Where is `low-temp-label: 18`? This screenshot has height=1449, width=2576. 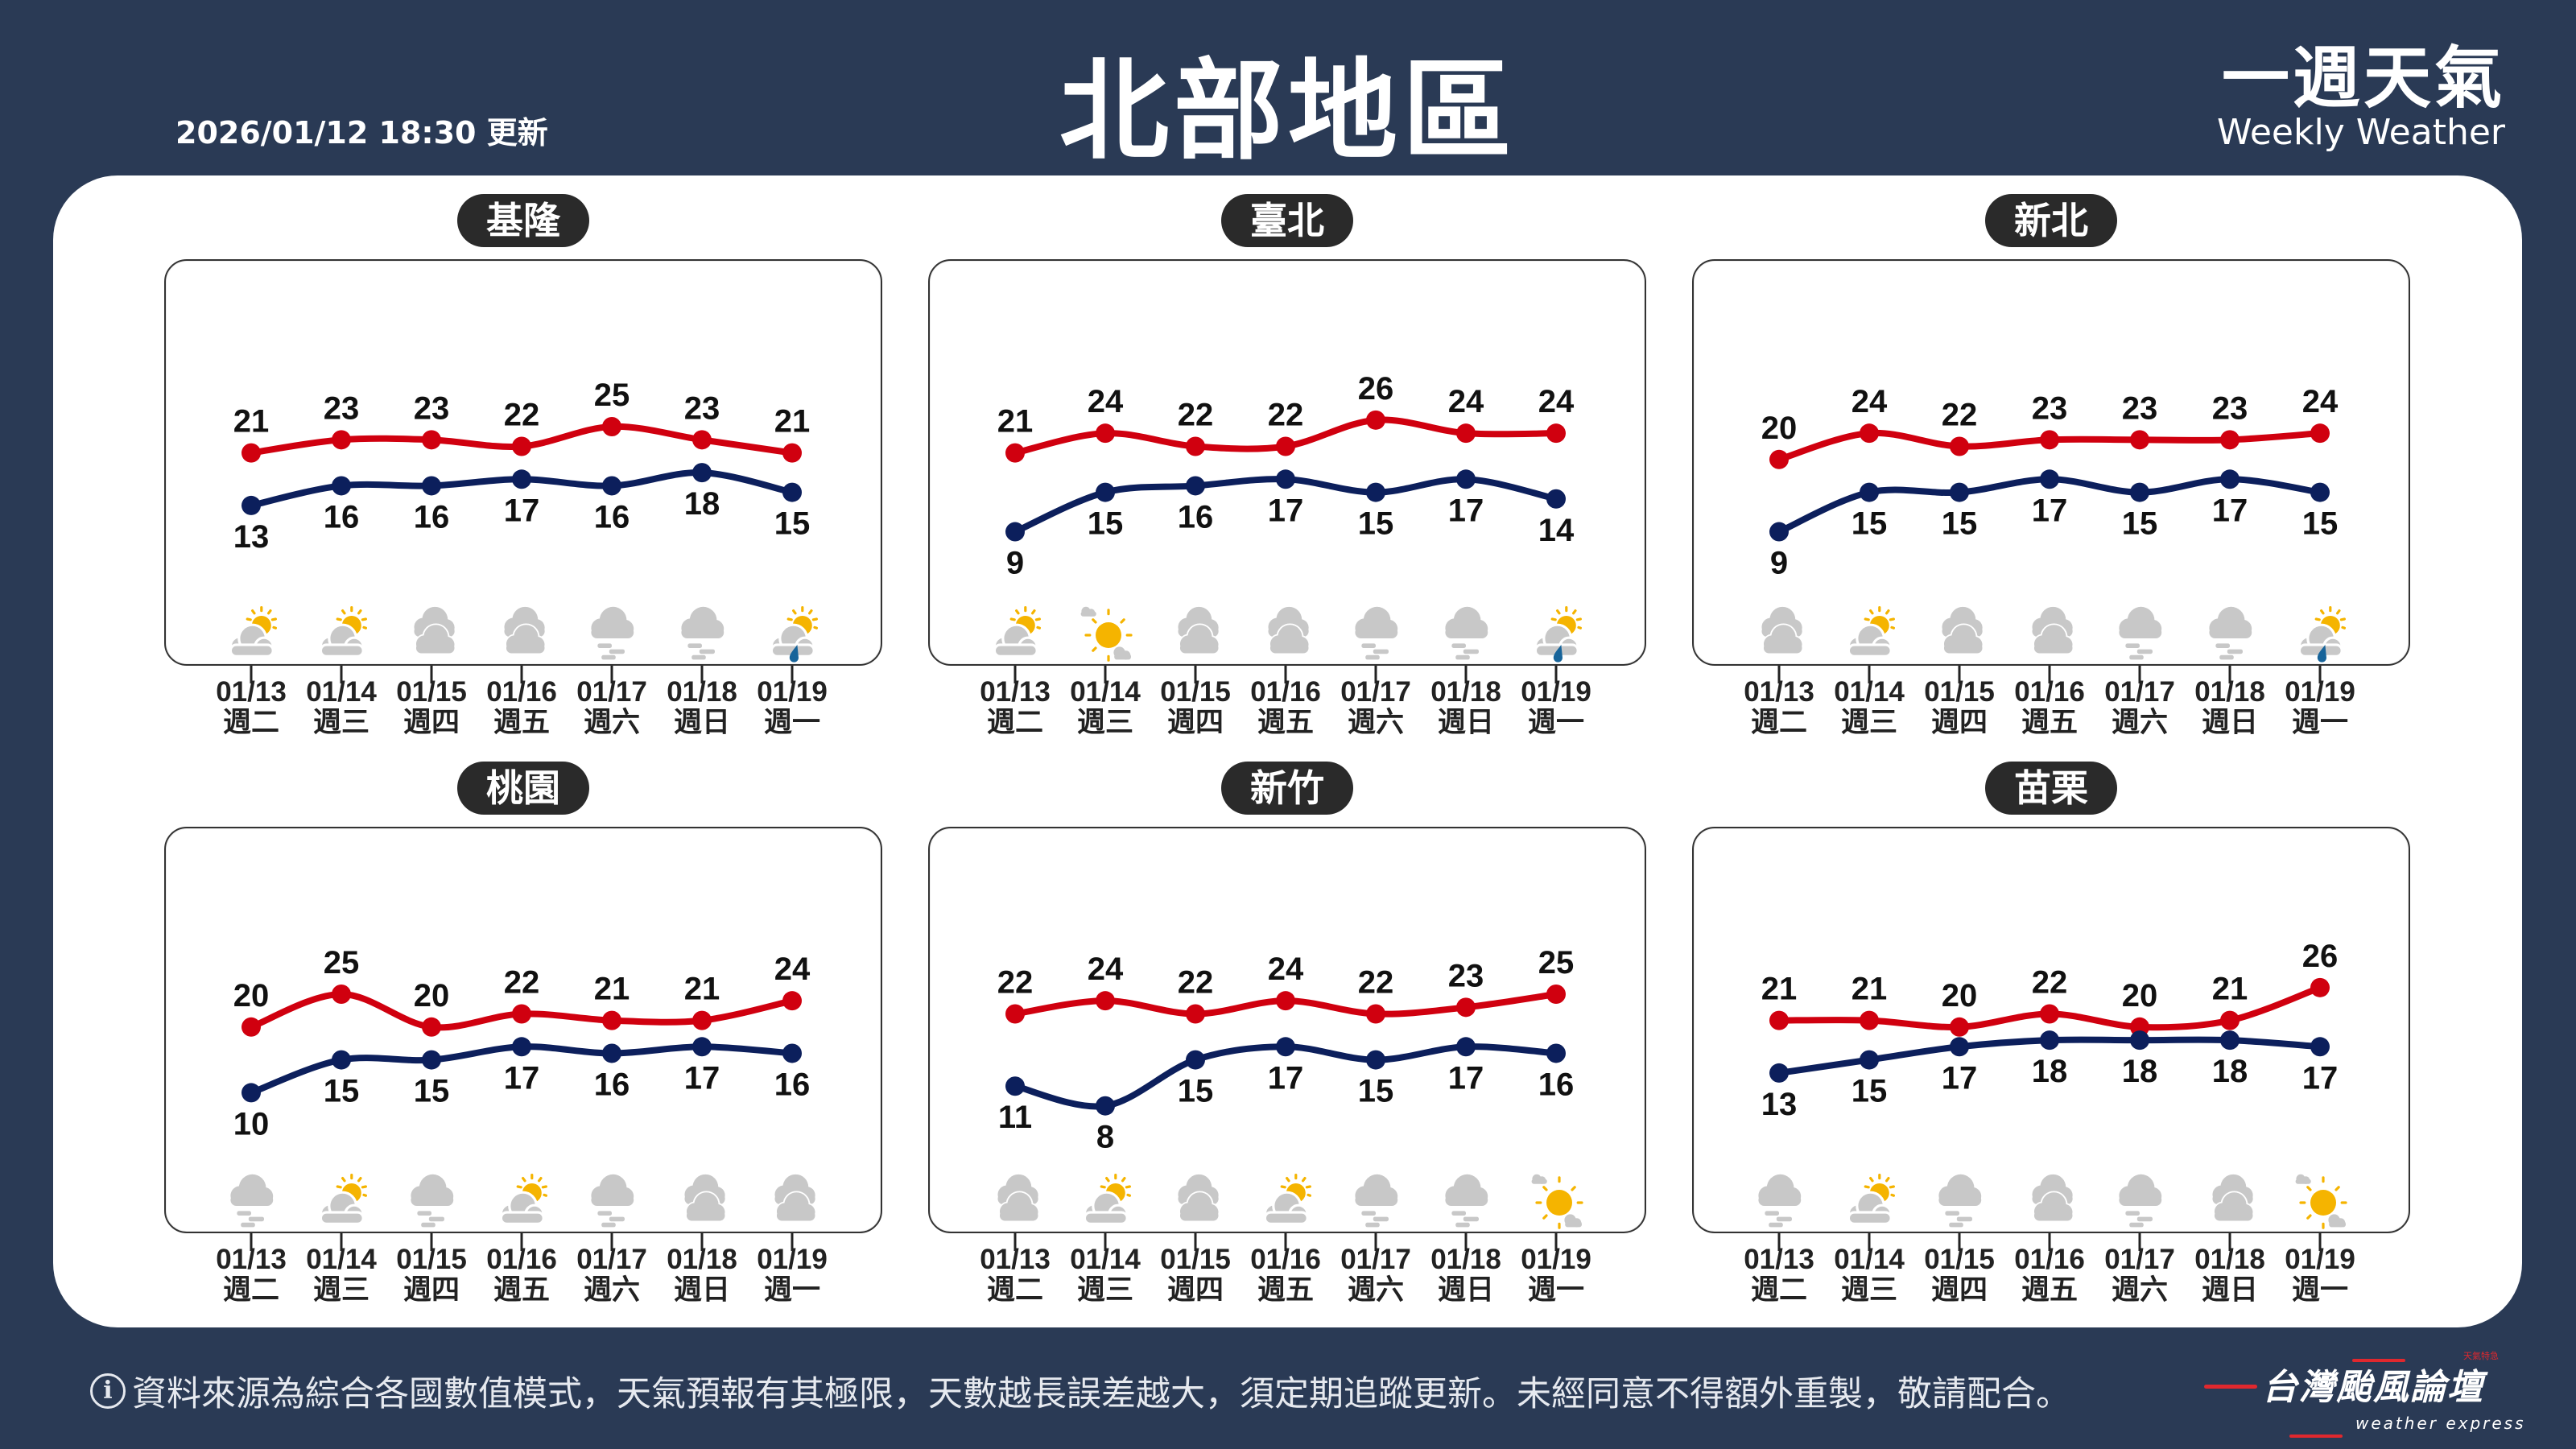 low-temp-label: 18 is located at coordinates (2050, 1071).